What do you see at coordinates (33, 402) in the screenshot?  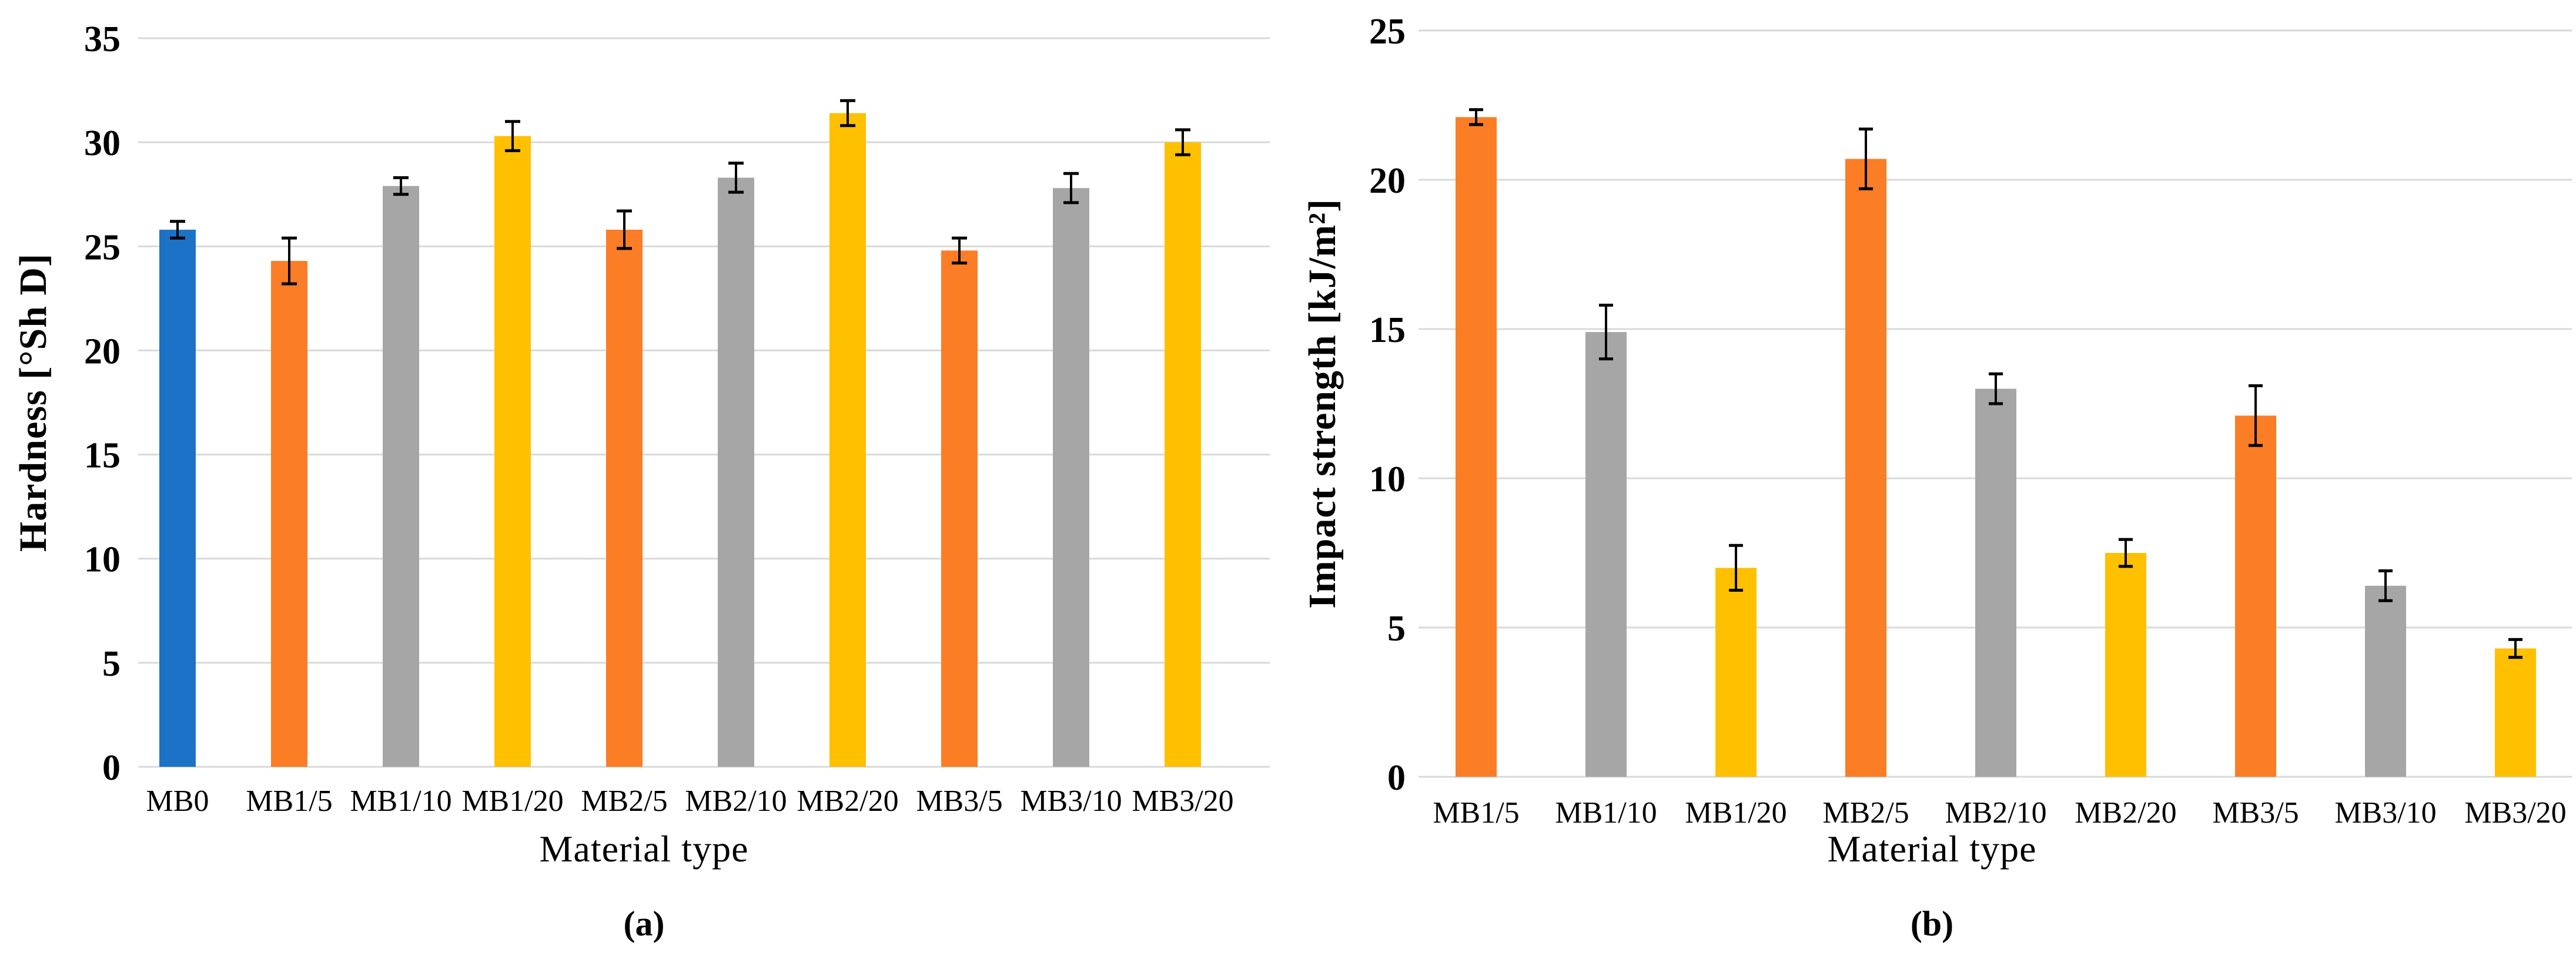 I see `y-axis-title-hardness: Hardness [°Sh D]` at bounding box center [33, 402].